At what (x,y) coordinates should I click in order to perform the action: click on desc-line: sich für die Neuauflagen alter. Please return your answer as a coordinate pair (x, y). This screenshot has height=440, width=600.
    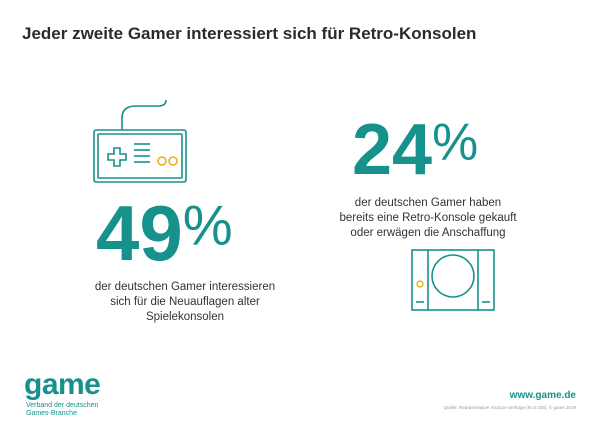
    Looking at the image, I should click on (185, 302).